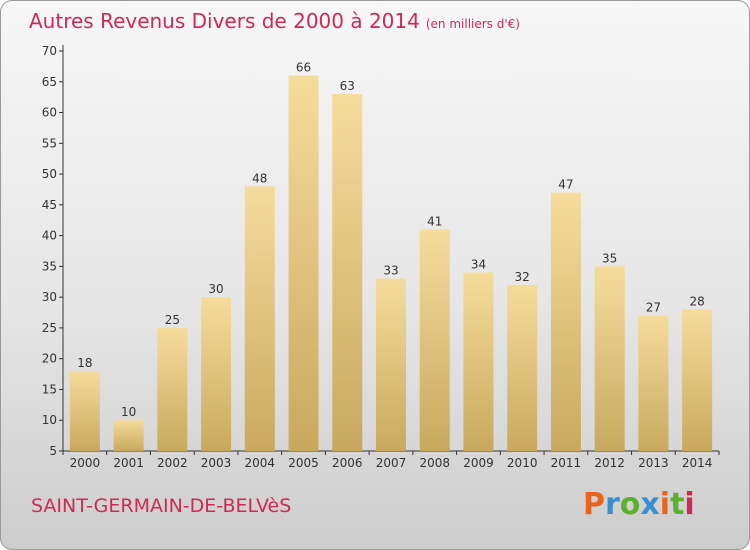 The image size is (750, 550). I want to click on y-tick-label: 45, so click(49, 205).